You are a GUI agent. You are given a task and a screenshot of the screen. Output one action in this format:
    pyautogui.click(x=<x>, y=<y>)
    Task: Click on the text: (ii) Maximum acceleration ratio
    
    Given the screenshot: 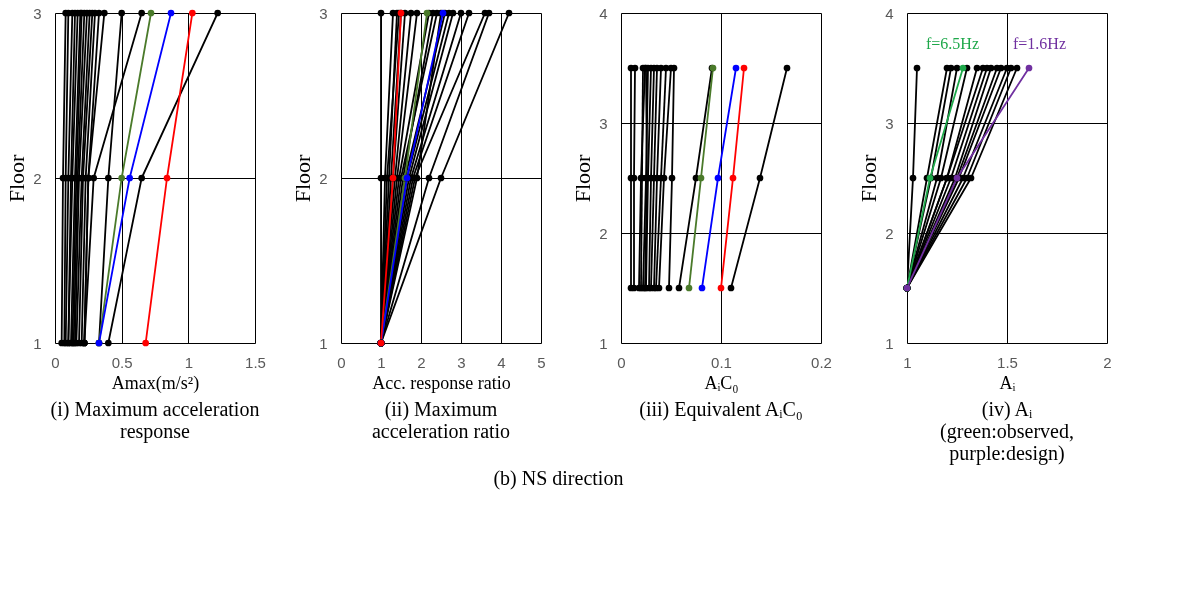 What is the action you would take?
    pyautogui.click(x=441, y=420)
    